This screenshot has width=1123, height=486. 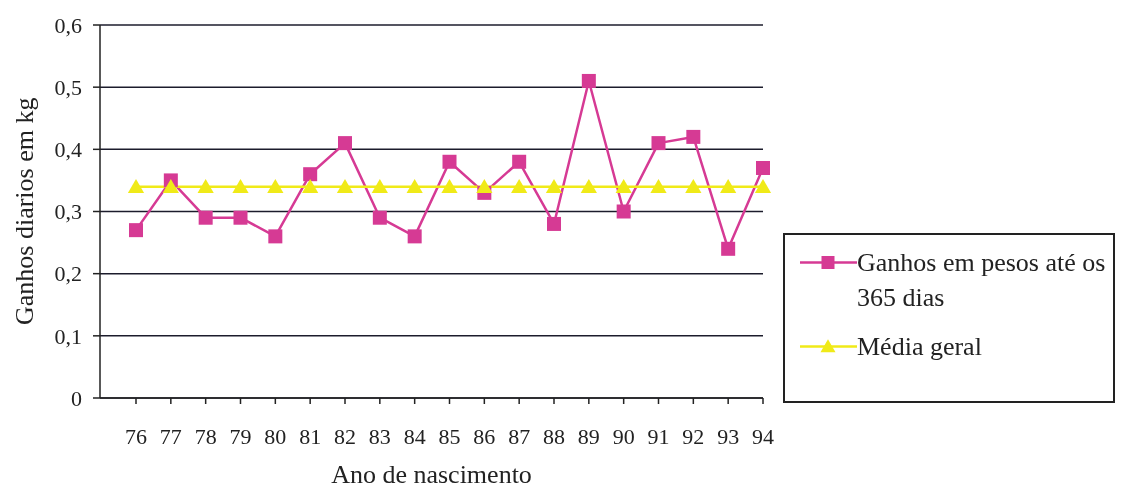 I want to click on x-tick-label: 93, so click(x=728, y=436).